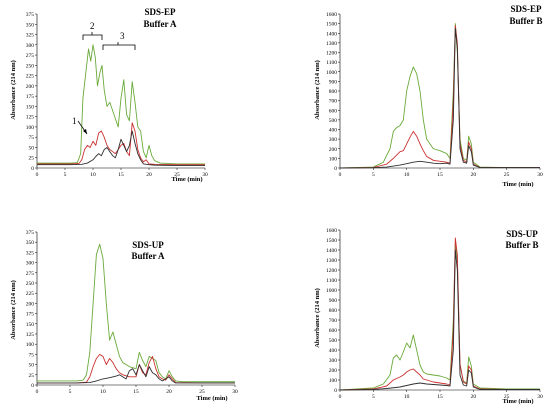  What do you see at coordinates (160, 24) in the screenshot?
I see `chart-subtitle: Buffer A` at bounding box center [160, 24].